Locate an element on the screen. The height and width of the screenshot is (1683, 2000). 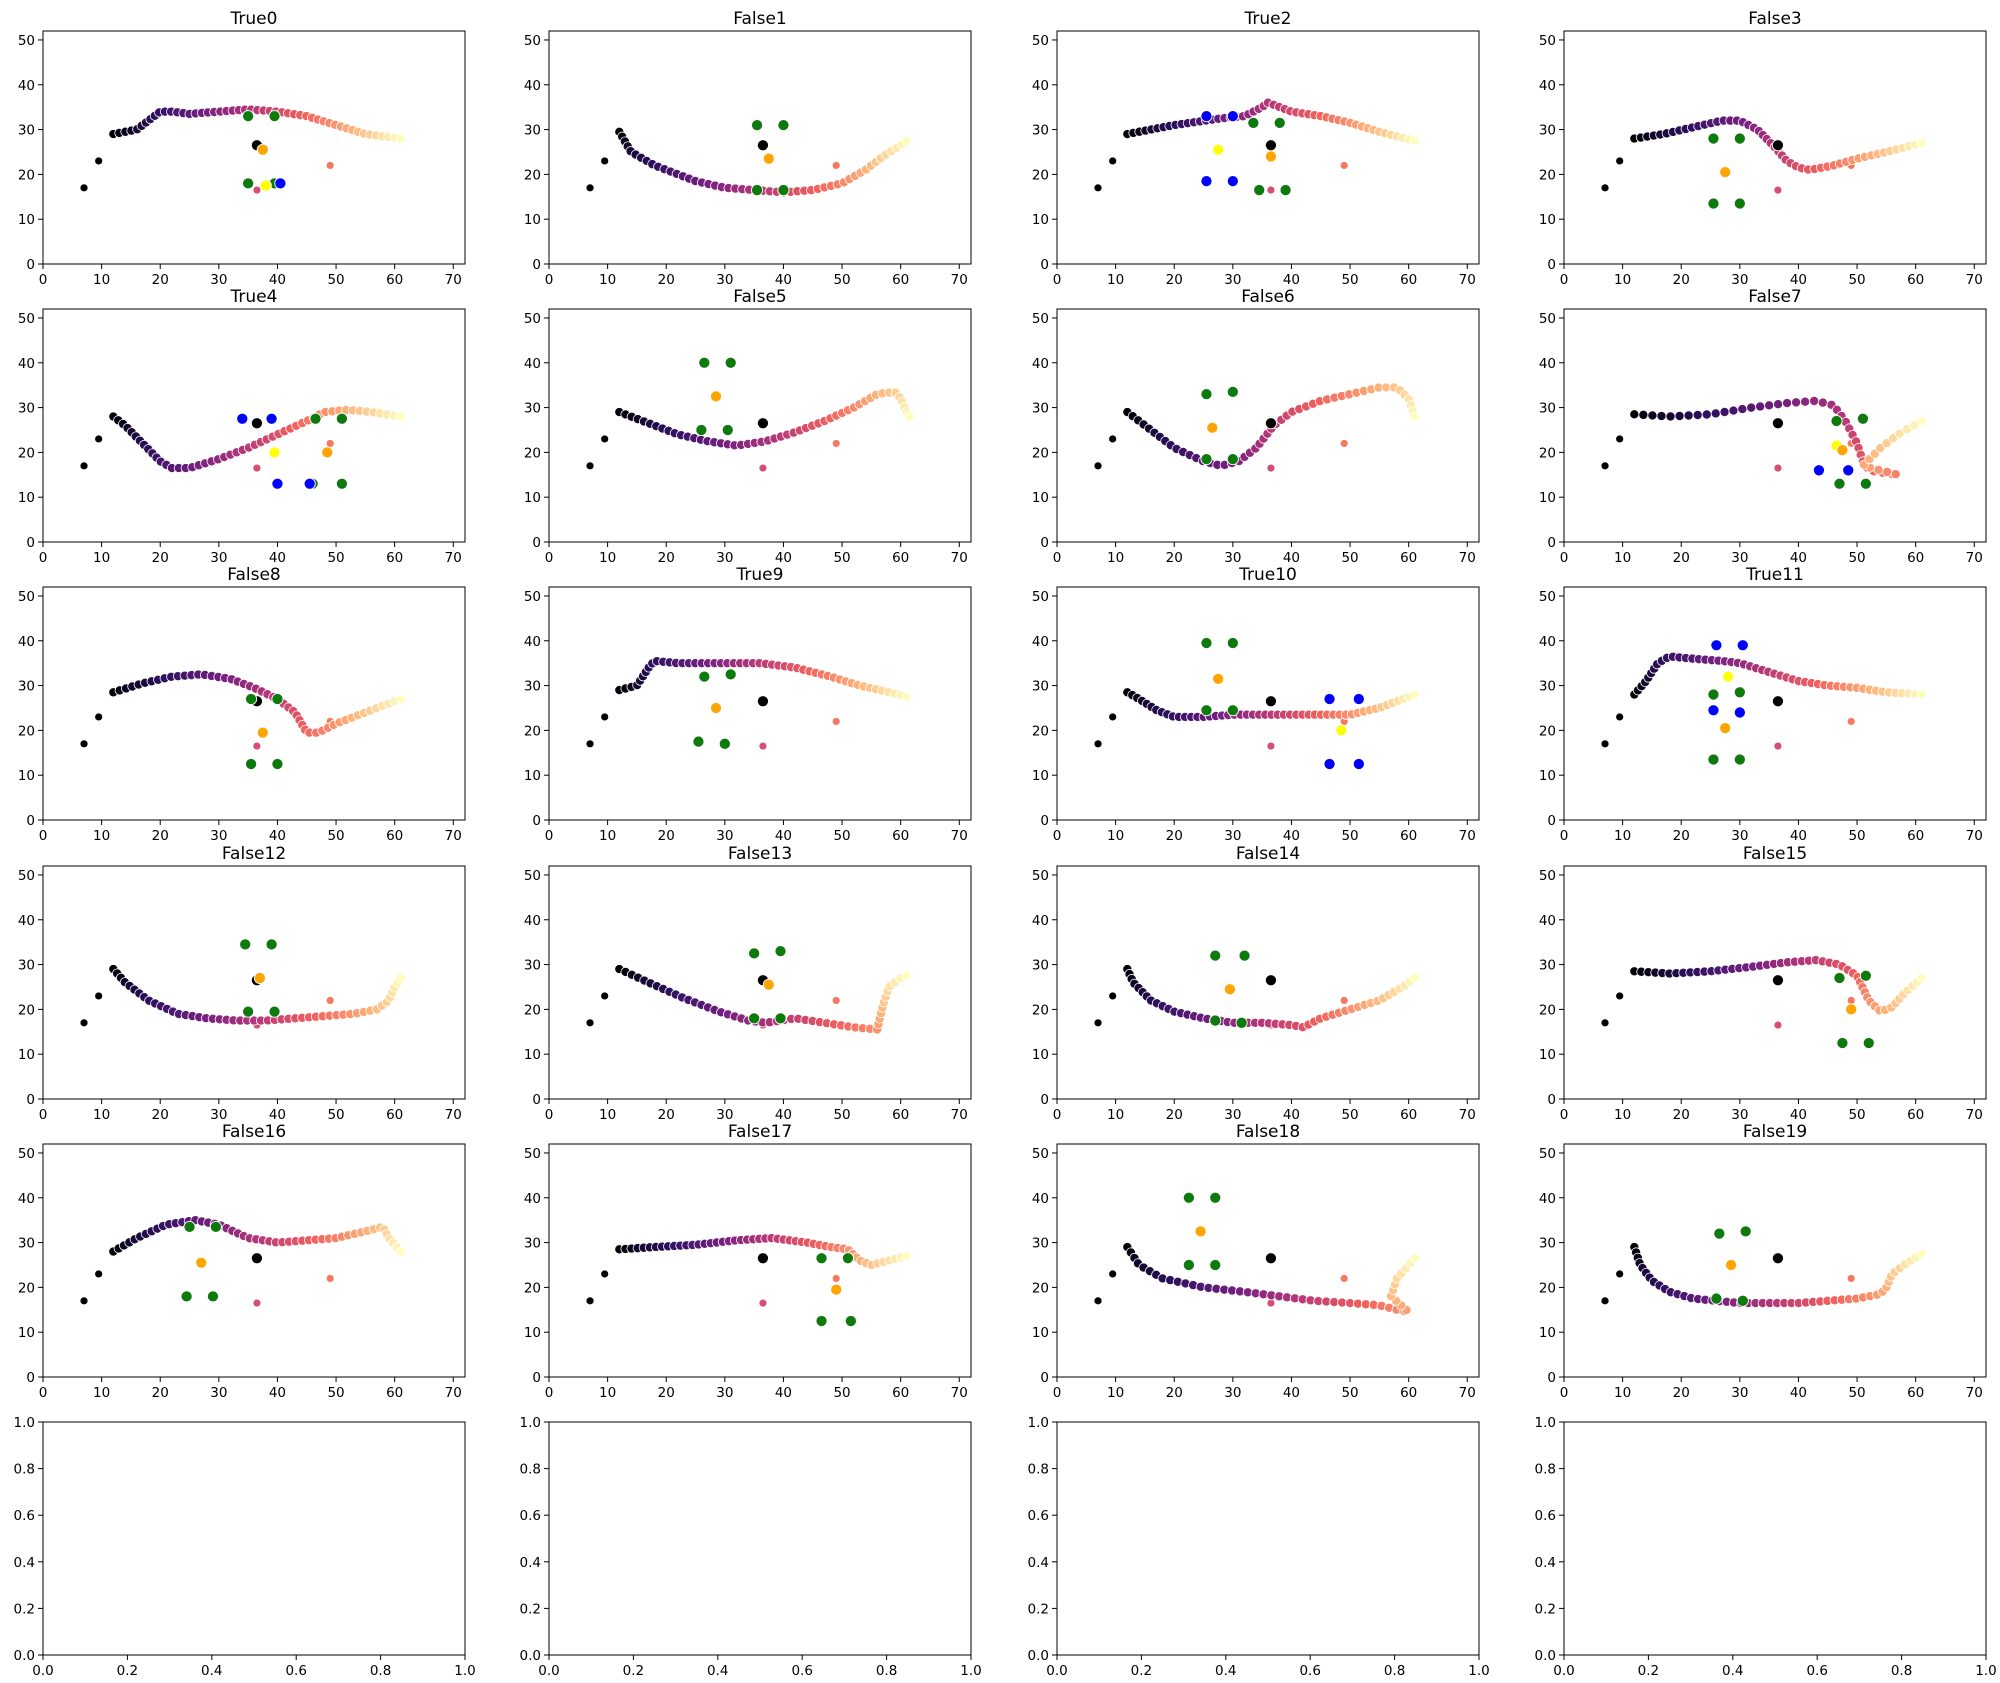
subplot-title: False5 is located at coordinates (760, 297).